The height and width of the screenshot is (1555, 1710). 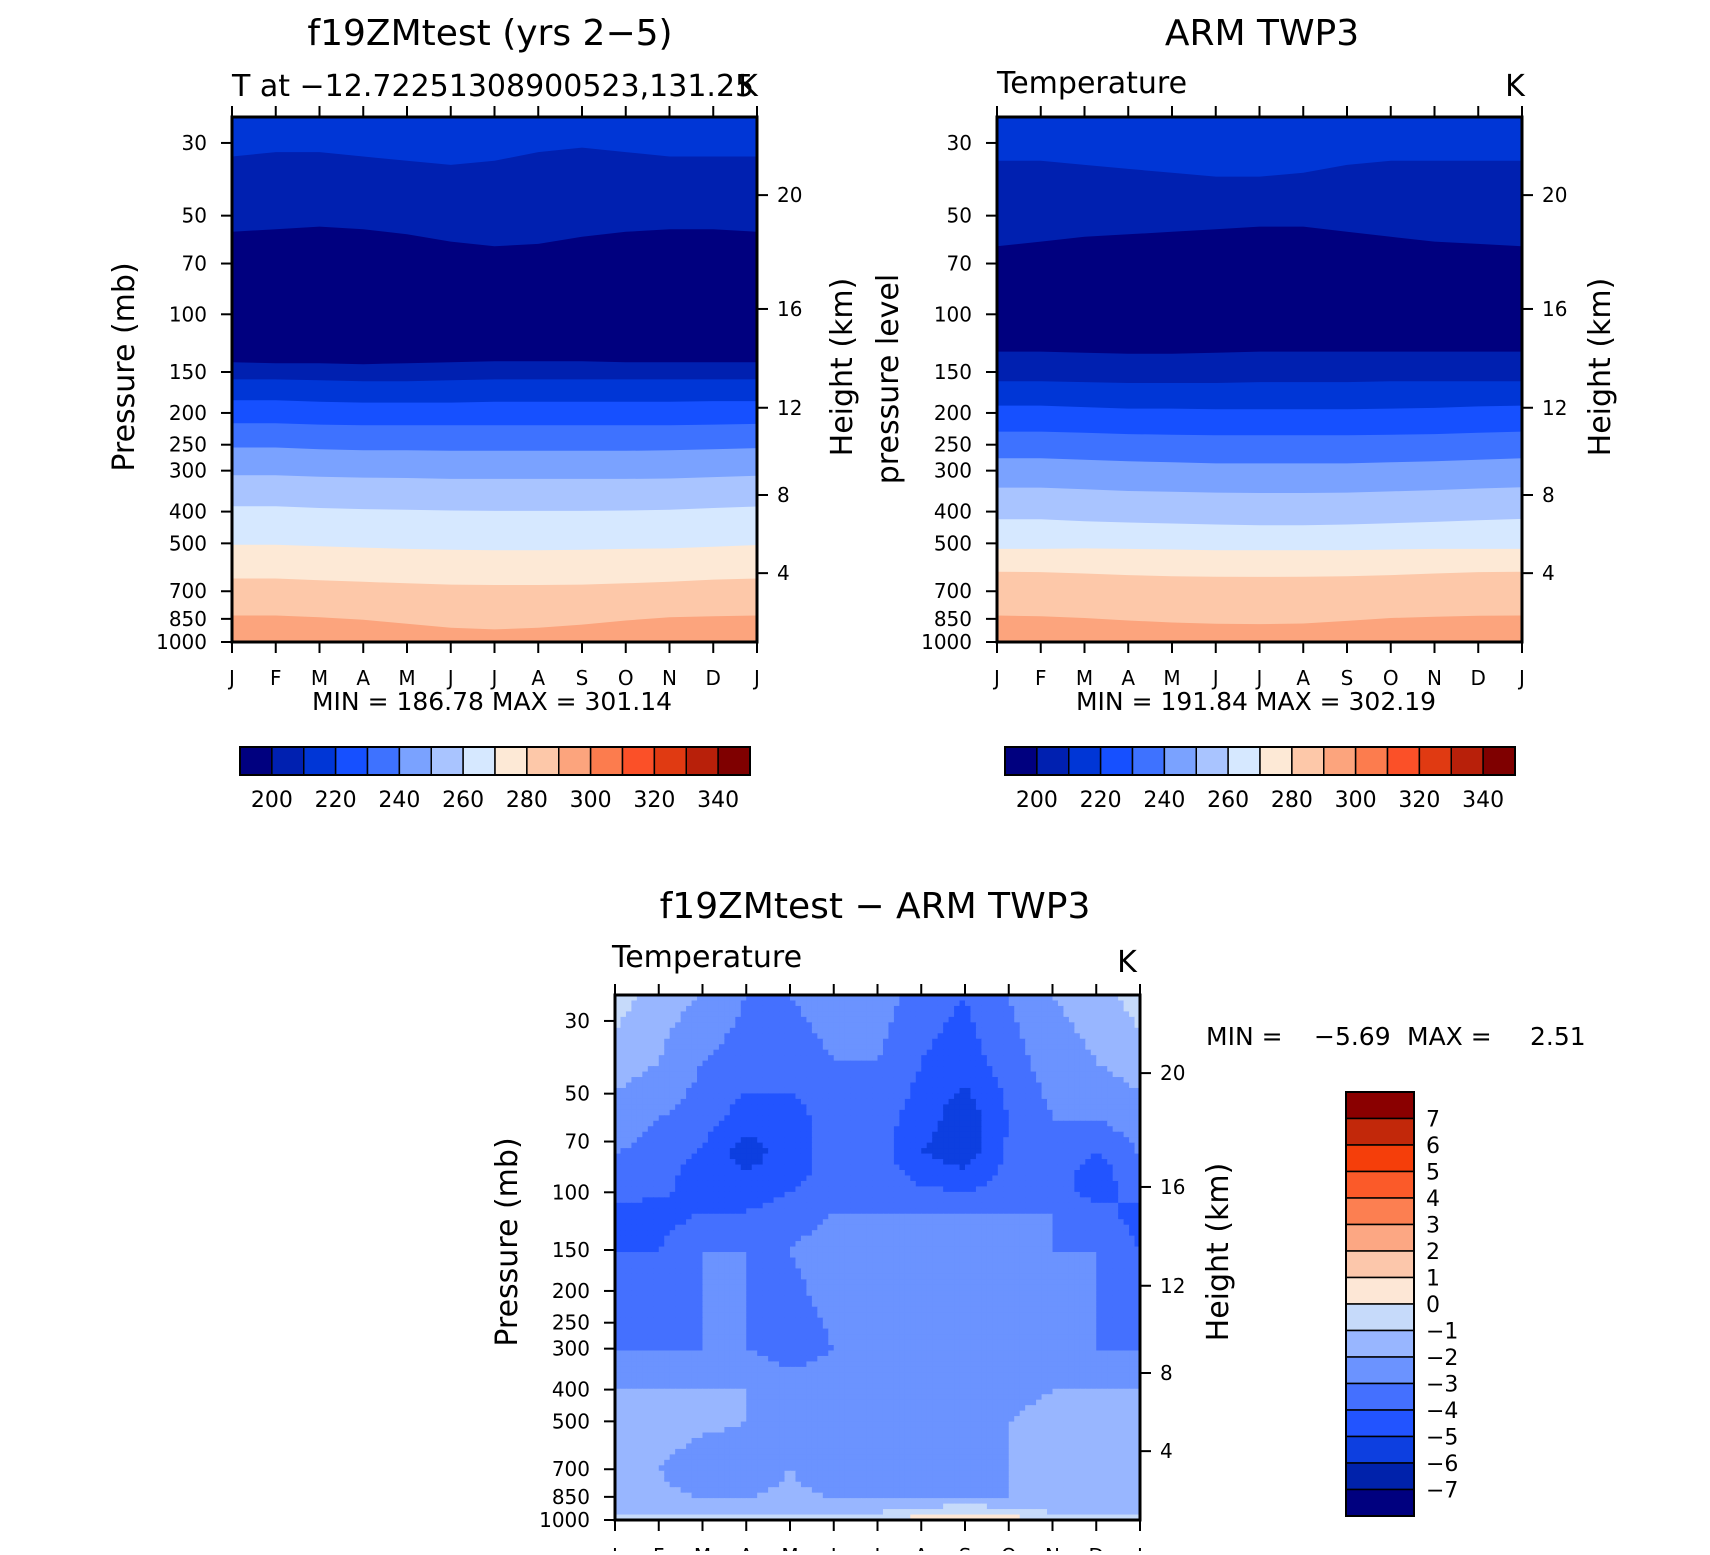 What do you see at coordinates (875, 906) in the screenshot?
I see `panel-diff-title: f19ZMtest − ARM TWP3` at bounding box center [875, 906].